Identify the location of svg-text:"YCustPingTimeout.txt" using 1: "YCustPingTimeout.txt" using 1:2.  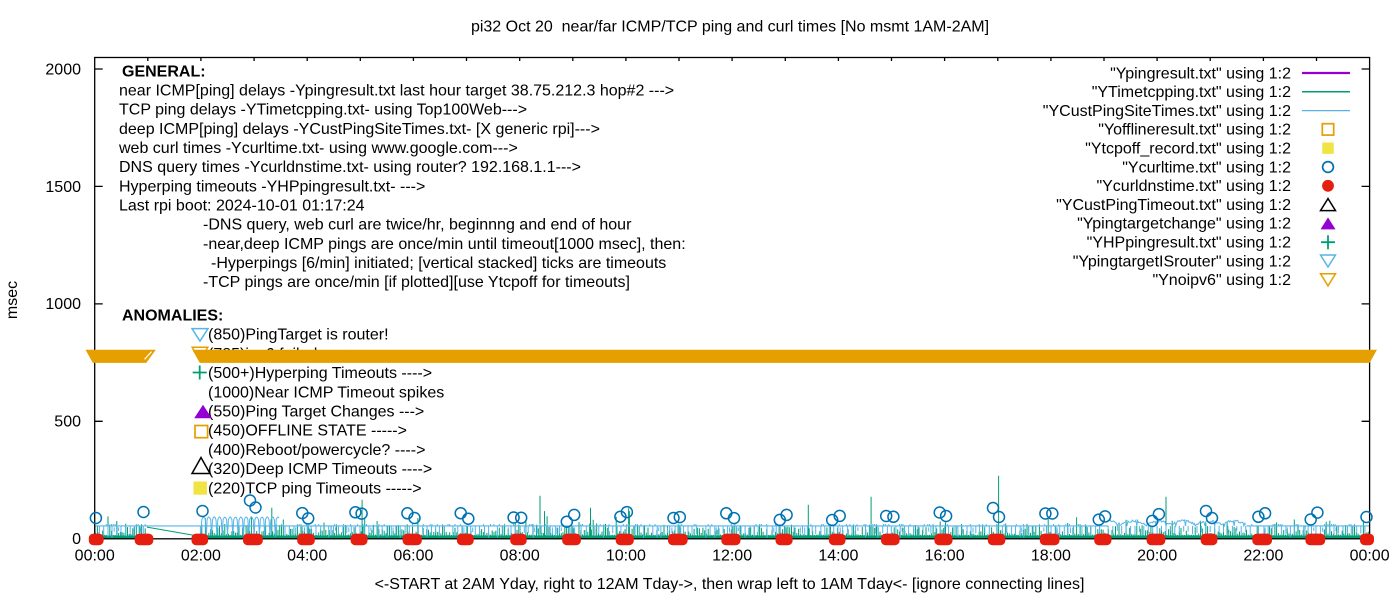
(1173, 205).